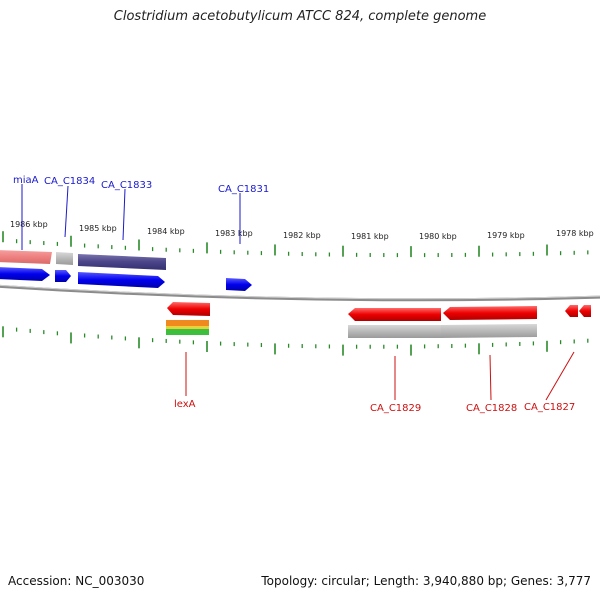  I want to click on gene-label-lexA: lexA, so click(185, 404).